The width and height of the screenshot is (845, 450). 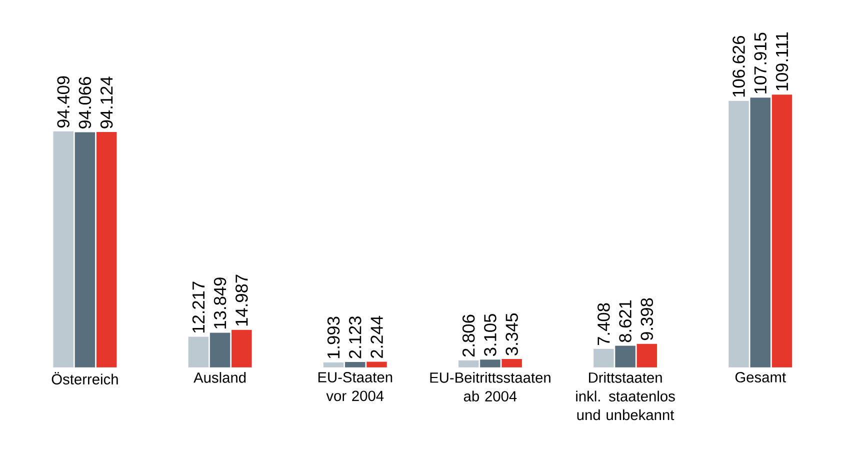 I want to click on data-label: 1.993, so click(x=333, y=337).